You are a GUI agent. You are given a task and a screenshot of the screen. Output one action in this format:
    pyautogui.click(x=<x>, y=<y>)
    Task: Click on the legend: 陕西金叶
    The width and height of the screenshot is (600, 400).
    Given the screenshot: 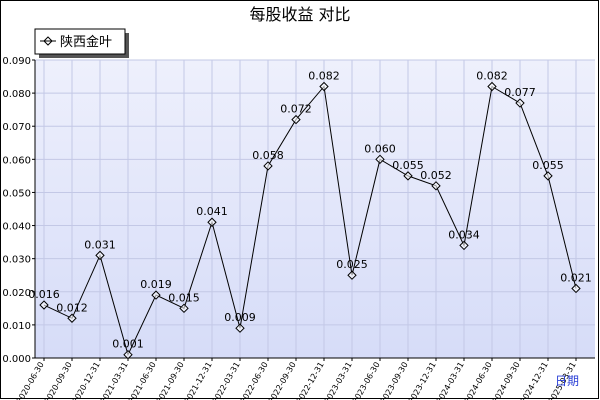 What is the action you would take?
    pyautogui.click(x=81, y=43)
    